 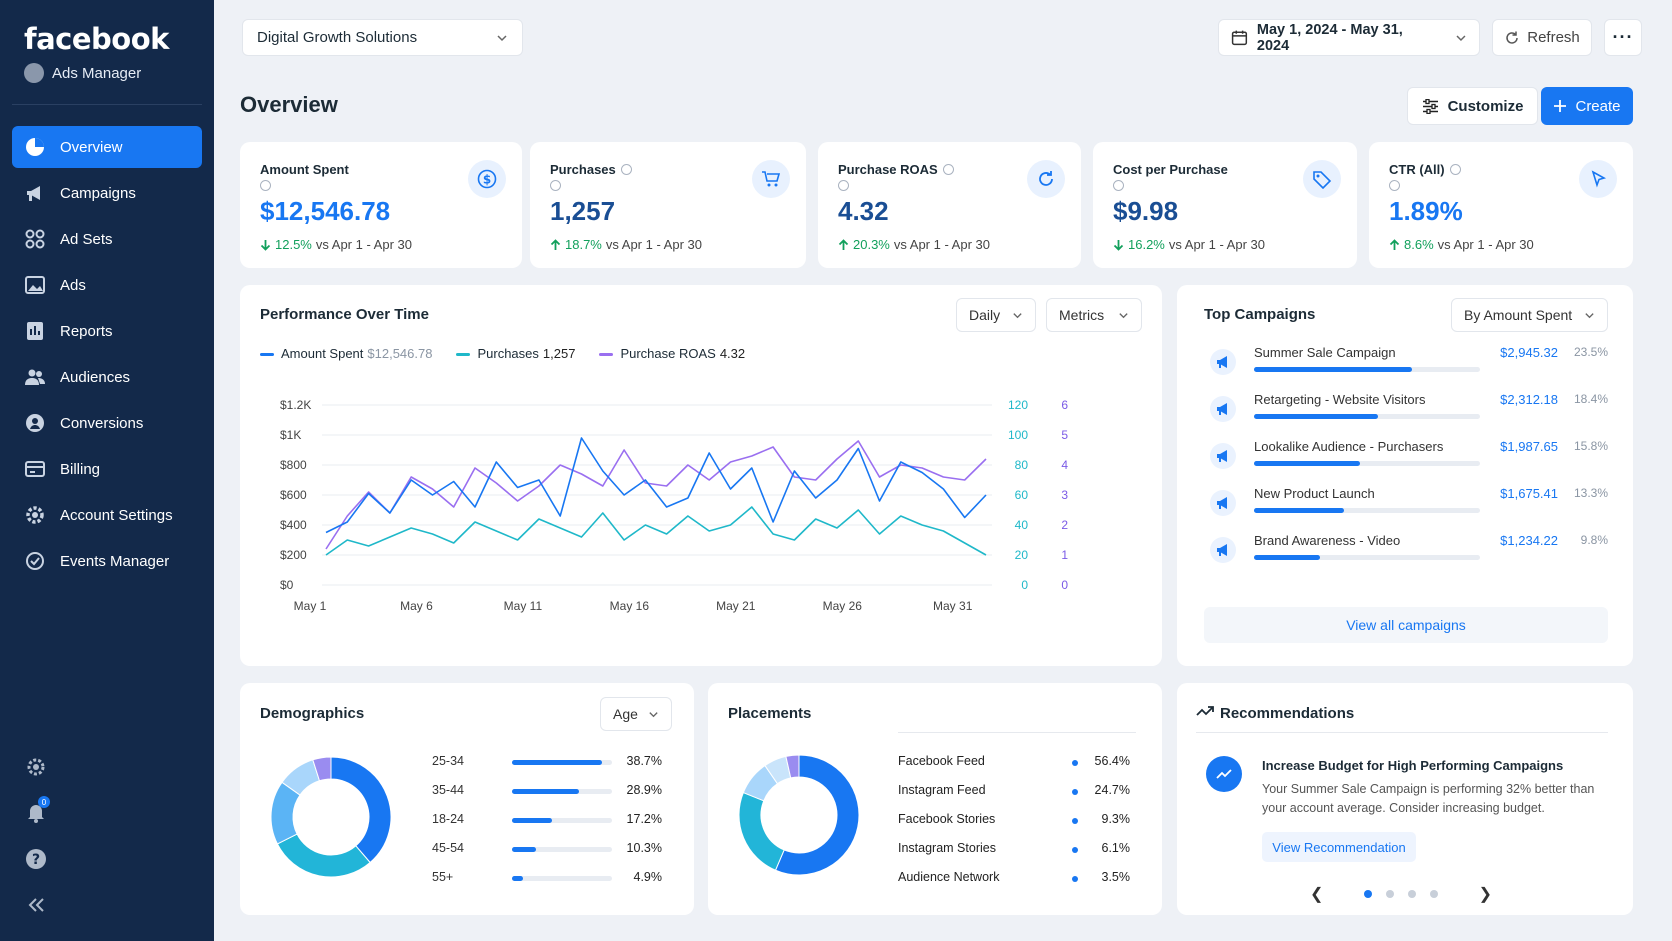 I want to click on y-mid-tick: 60, so click(x=1022, y=495).